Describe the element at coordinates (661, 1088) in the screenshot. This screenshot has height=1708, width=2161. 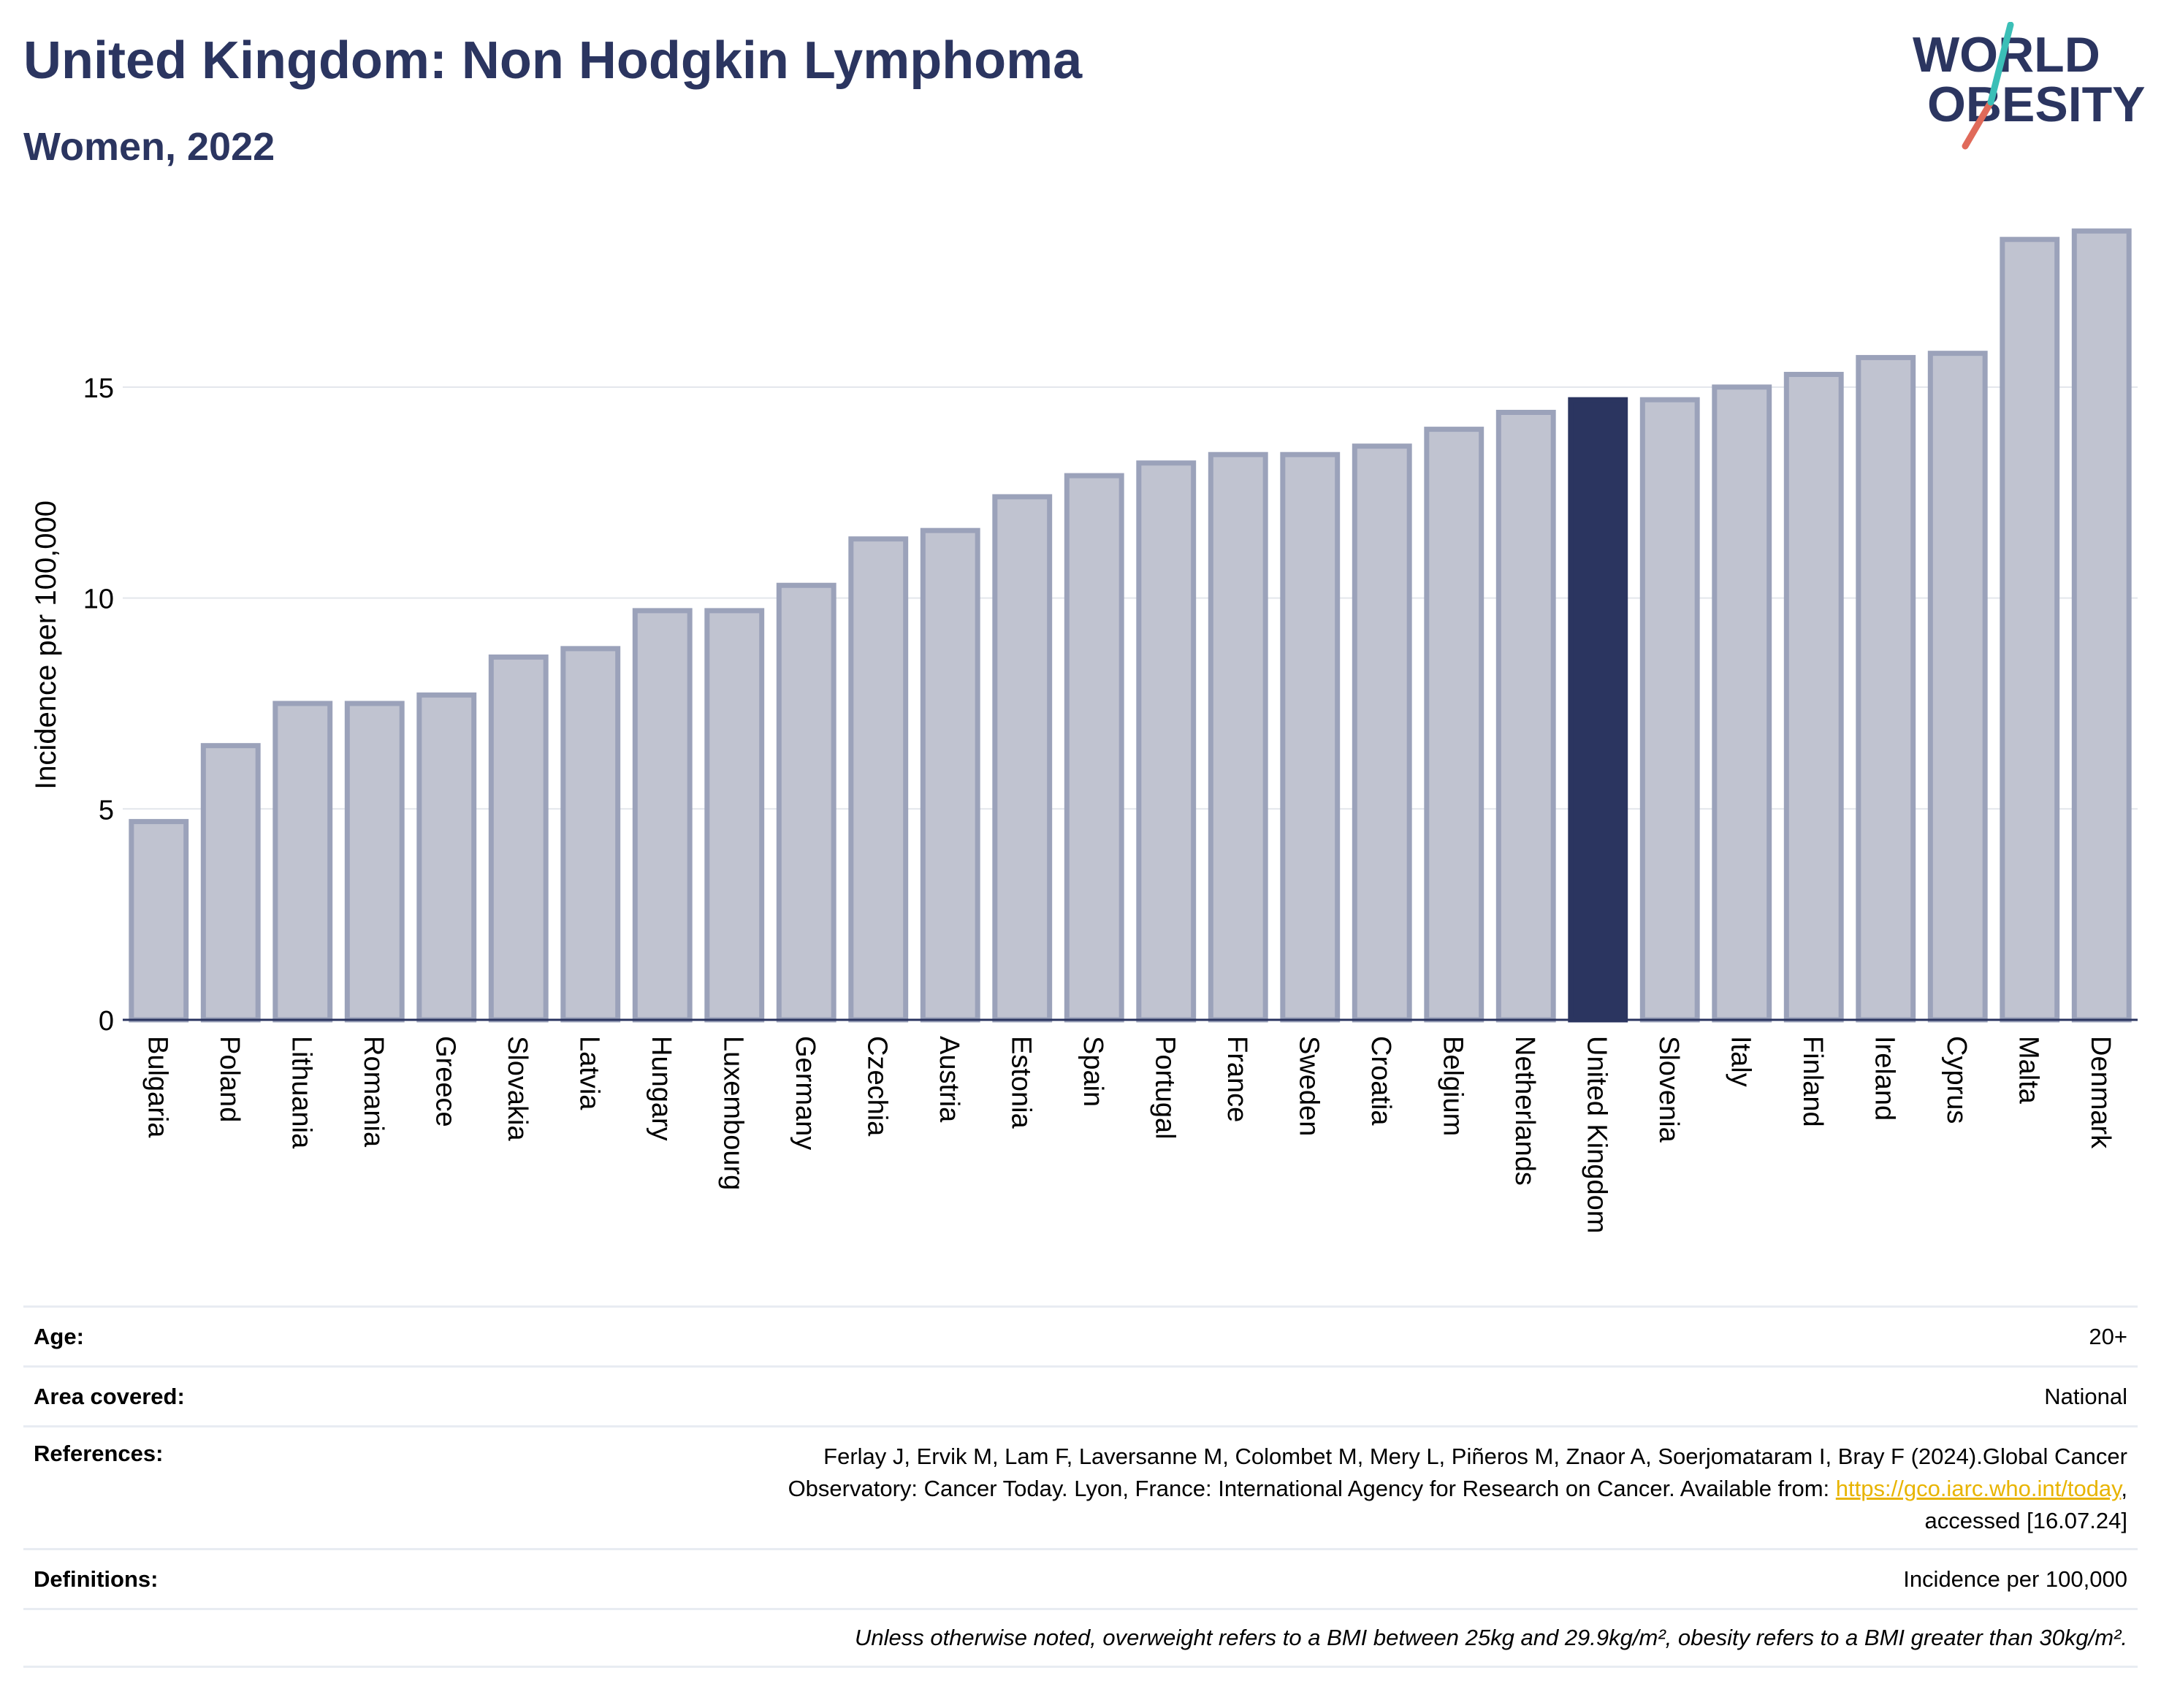
I see `x-tick-label: Hungary` at that location.